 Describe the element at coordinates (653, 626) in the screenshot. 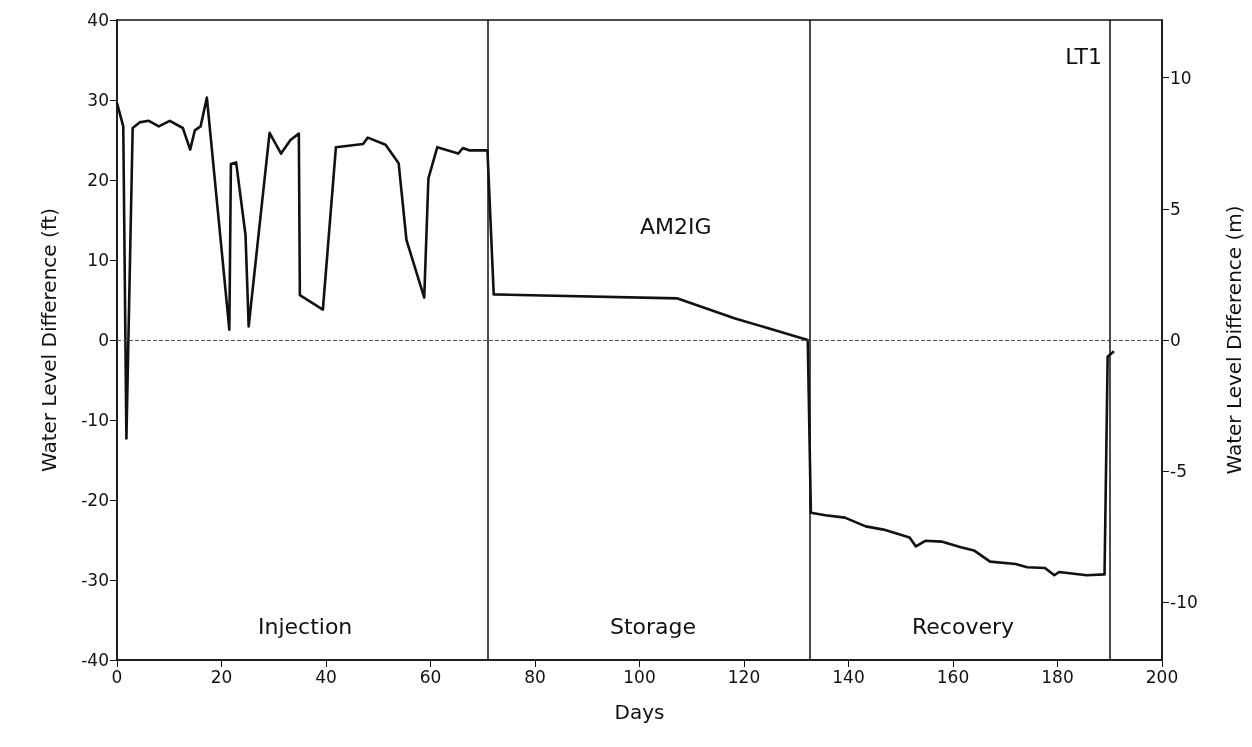

I see `annotation: Storage` at that location.